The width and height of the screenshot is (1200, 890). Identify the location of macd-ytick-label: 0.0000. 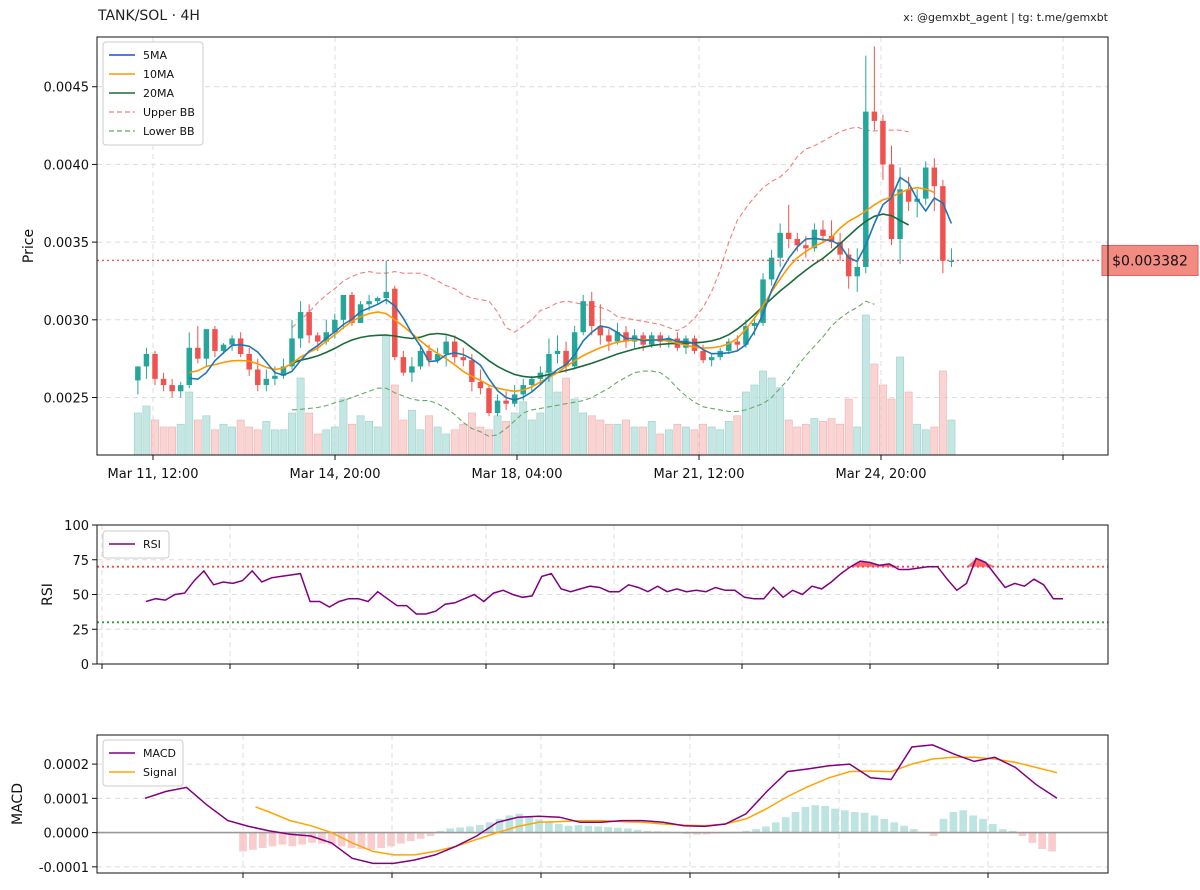
(67, 834).